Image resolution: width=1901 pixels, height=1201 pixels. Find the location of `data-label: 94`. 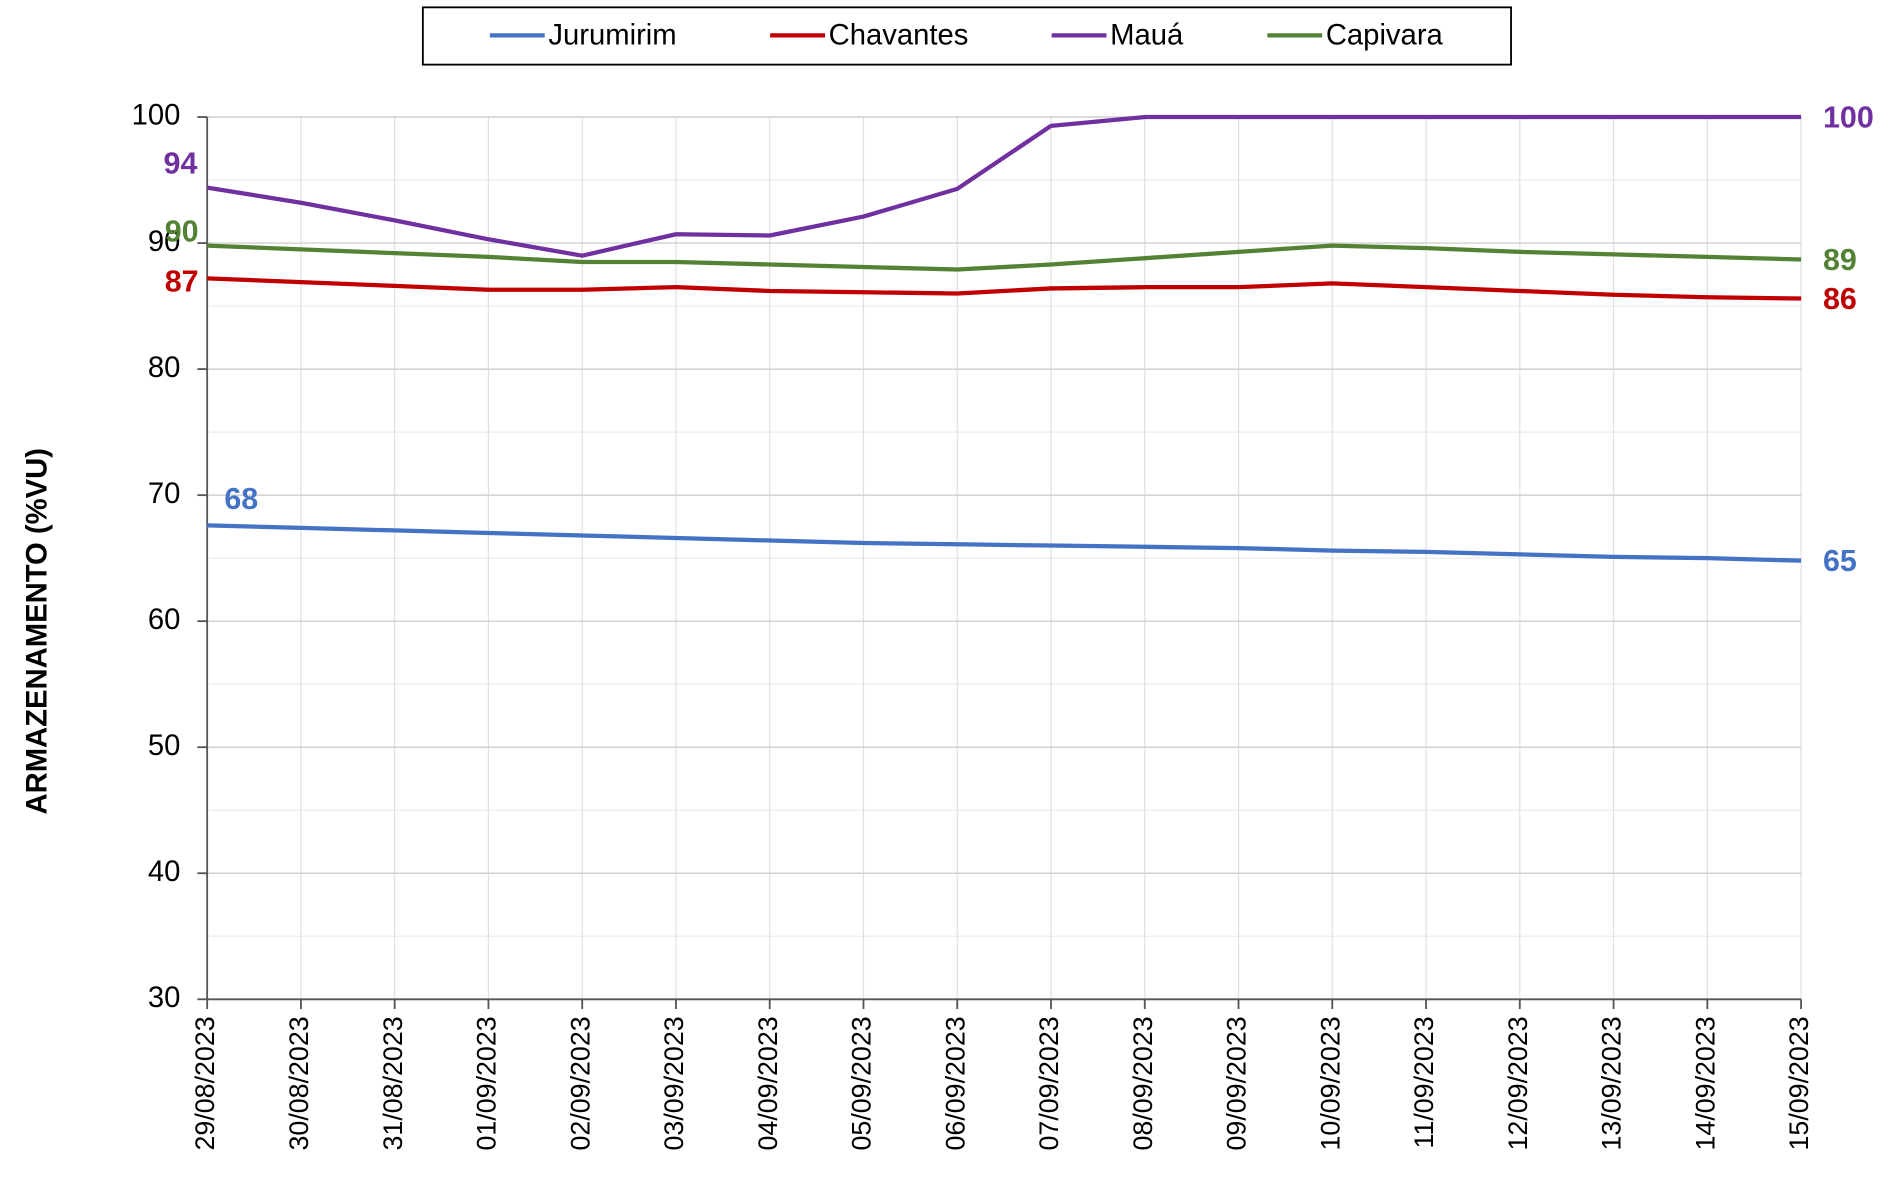

data-label: 94 is located at coordinates (181, 164).